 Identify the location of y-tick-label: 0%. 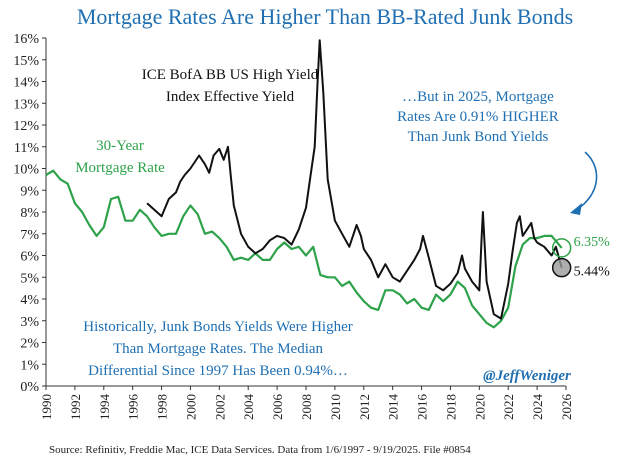
(29, 387).